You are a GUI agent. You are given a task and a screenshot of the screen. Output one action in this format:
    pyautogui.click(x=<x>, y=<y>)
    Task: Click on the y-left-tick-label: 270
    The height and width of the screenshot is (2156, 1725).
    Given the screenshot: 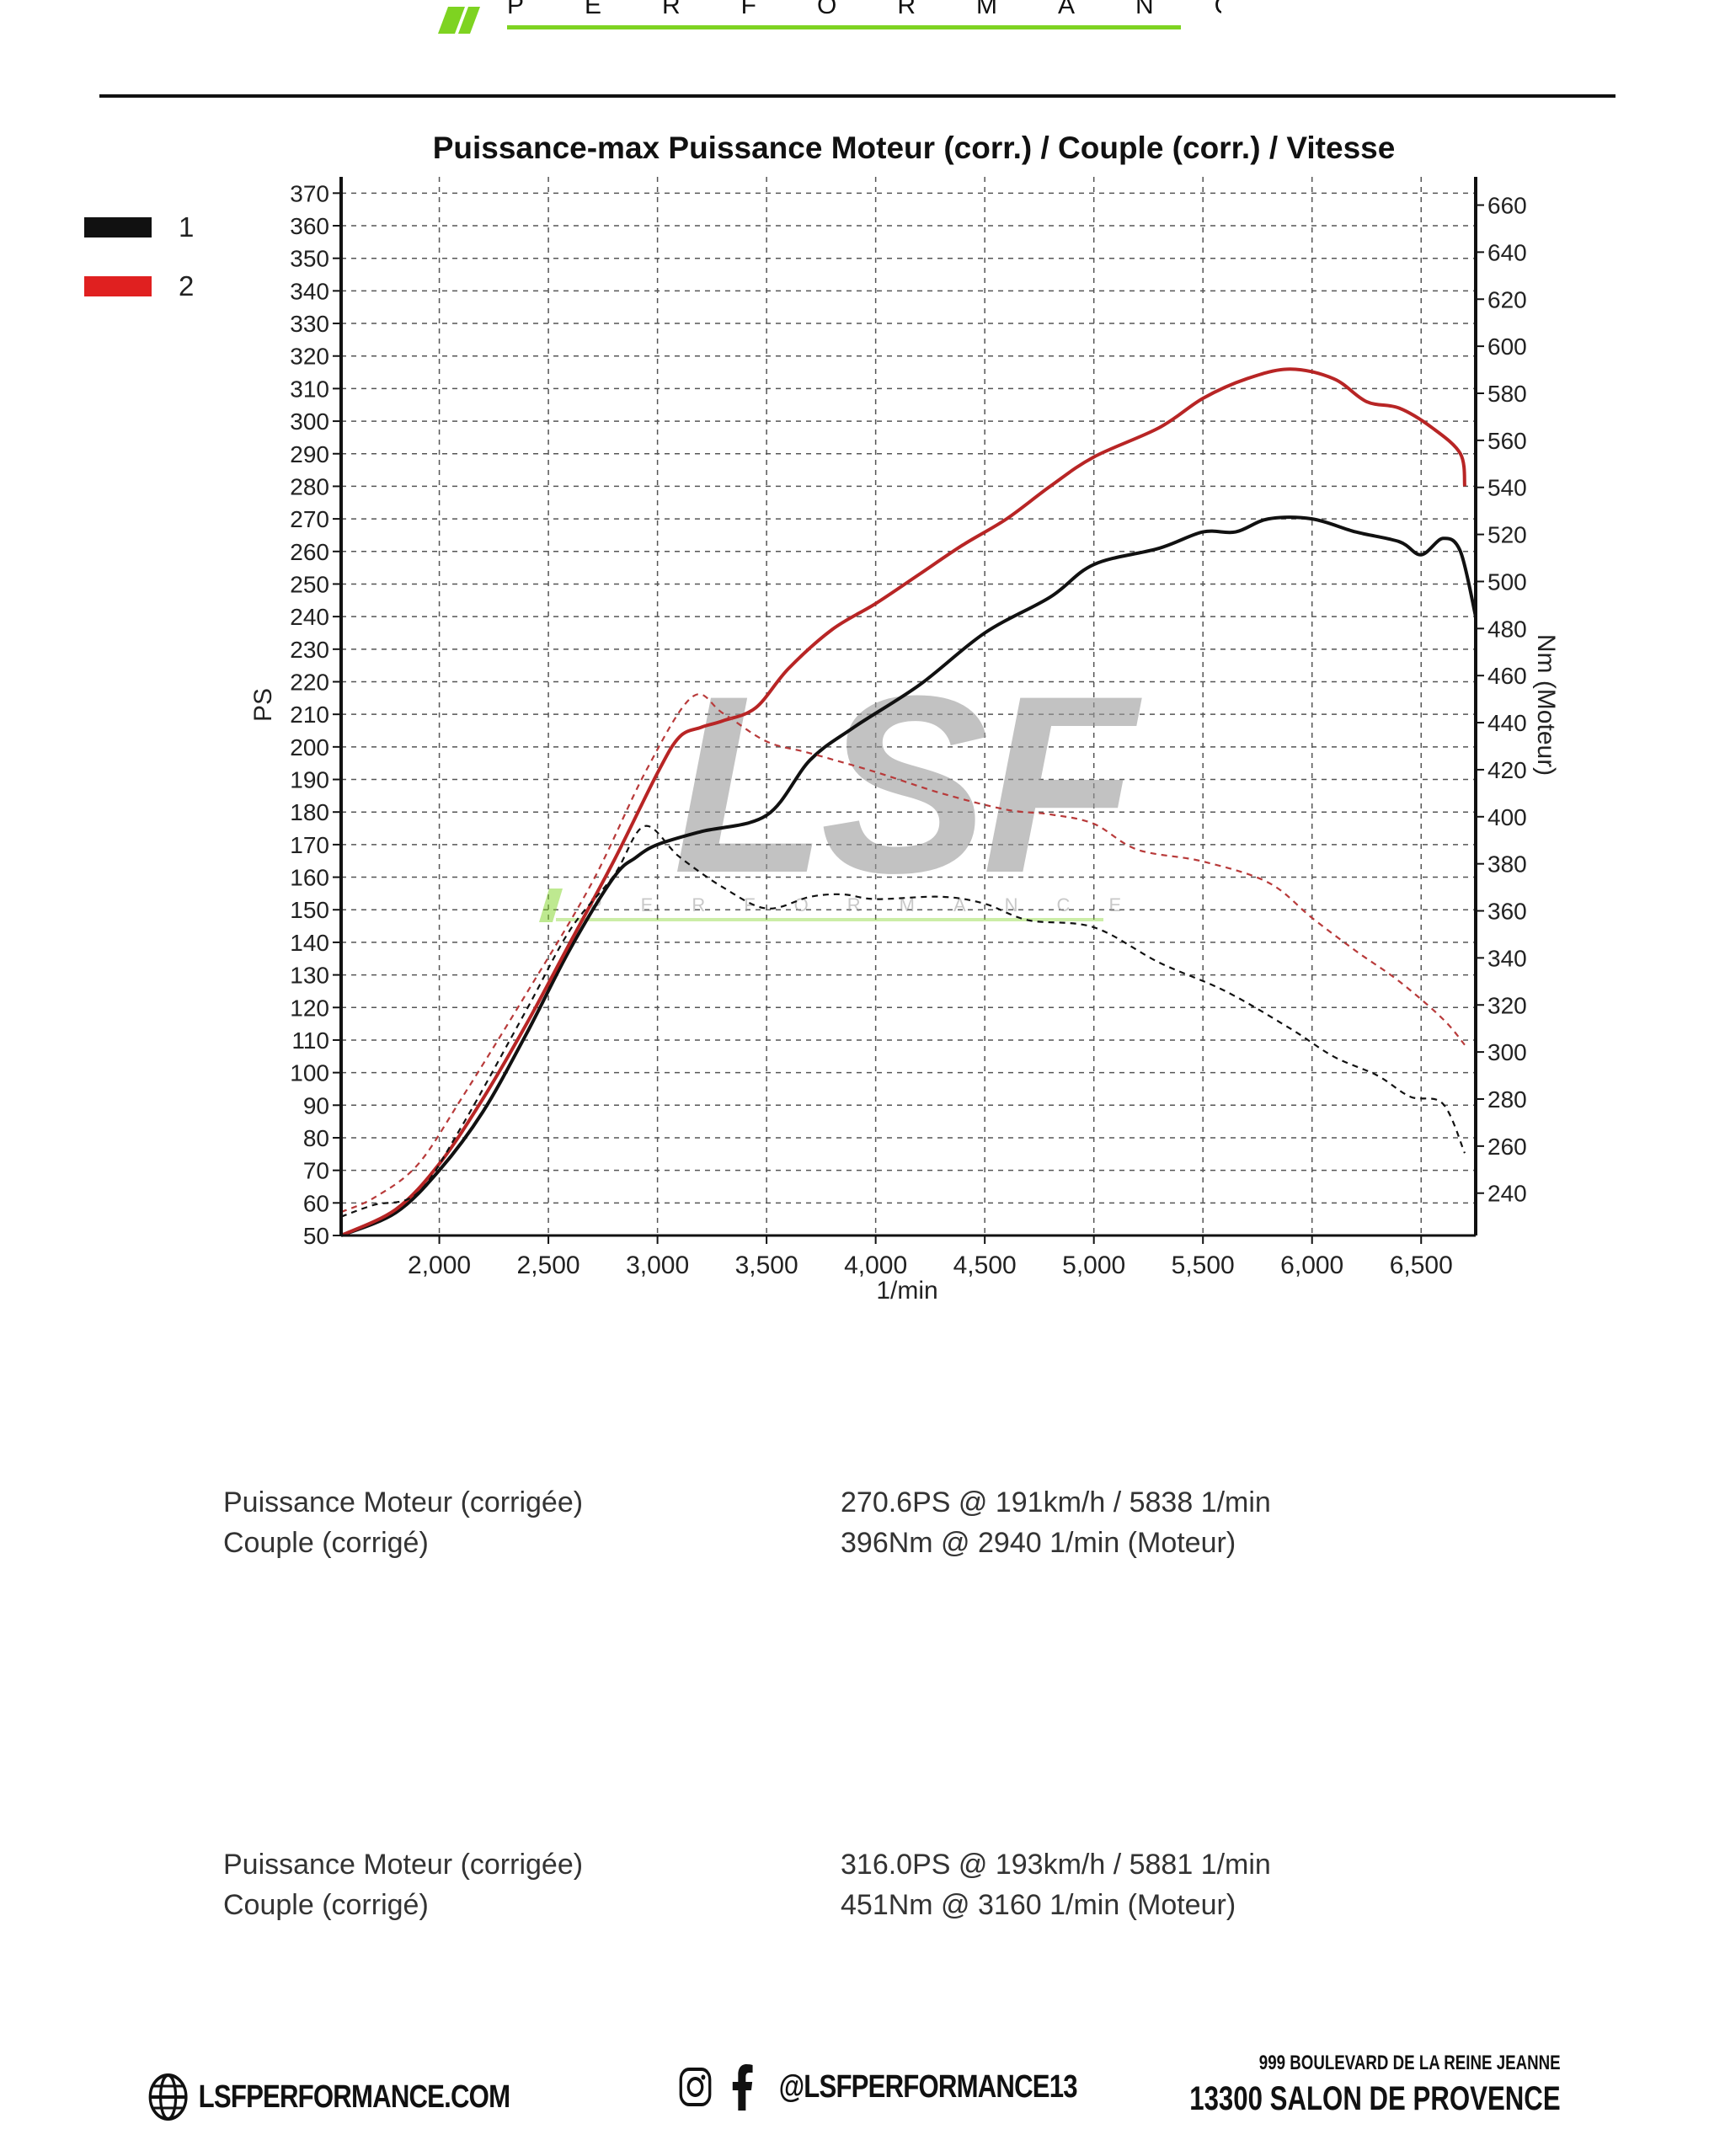 What is the action you would take?
    pyautogui.click(x=309, y=519)
    